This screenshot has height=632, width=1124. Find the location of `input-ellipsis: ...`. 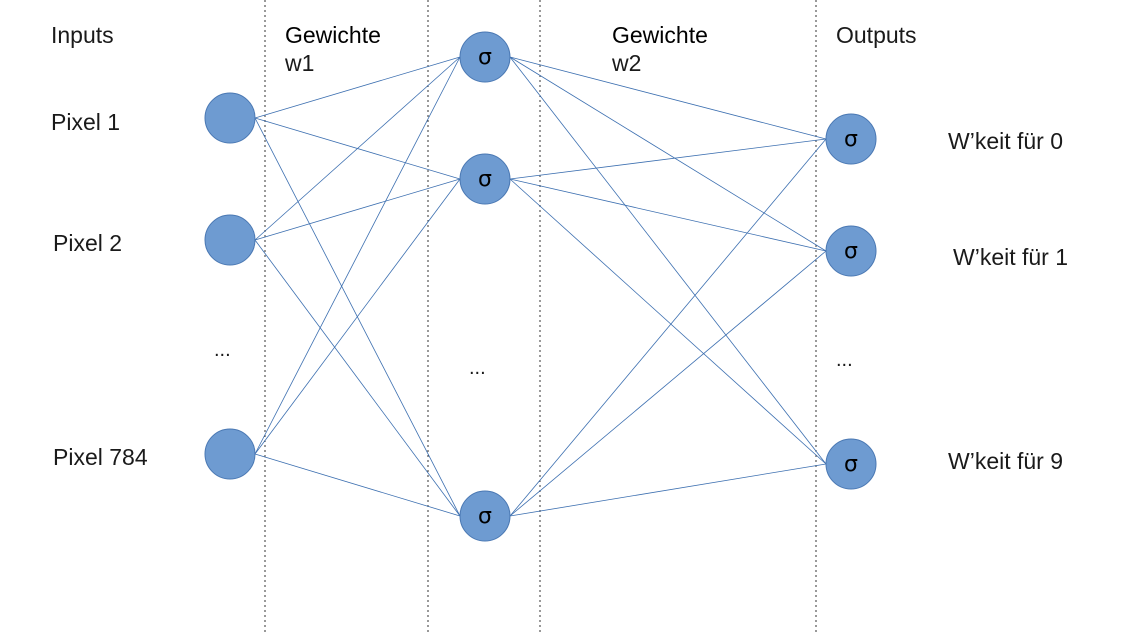

input-ellipsis: ... is located at coordinates (222, 350).